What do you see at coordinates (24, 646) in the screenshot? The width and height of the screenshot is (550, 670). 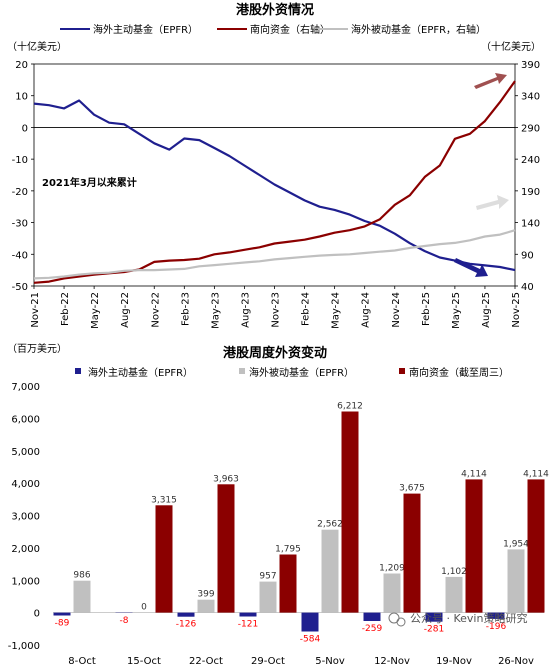 I see `y-tick-label: -1,000` at bounding box center [24, 646].